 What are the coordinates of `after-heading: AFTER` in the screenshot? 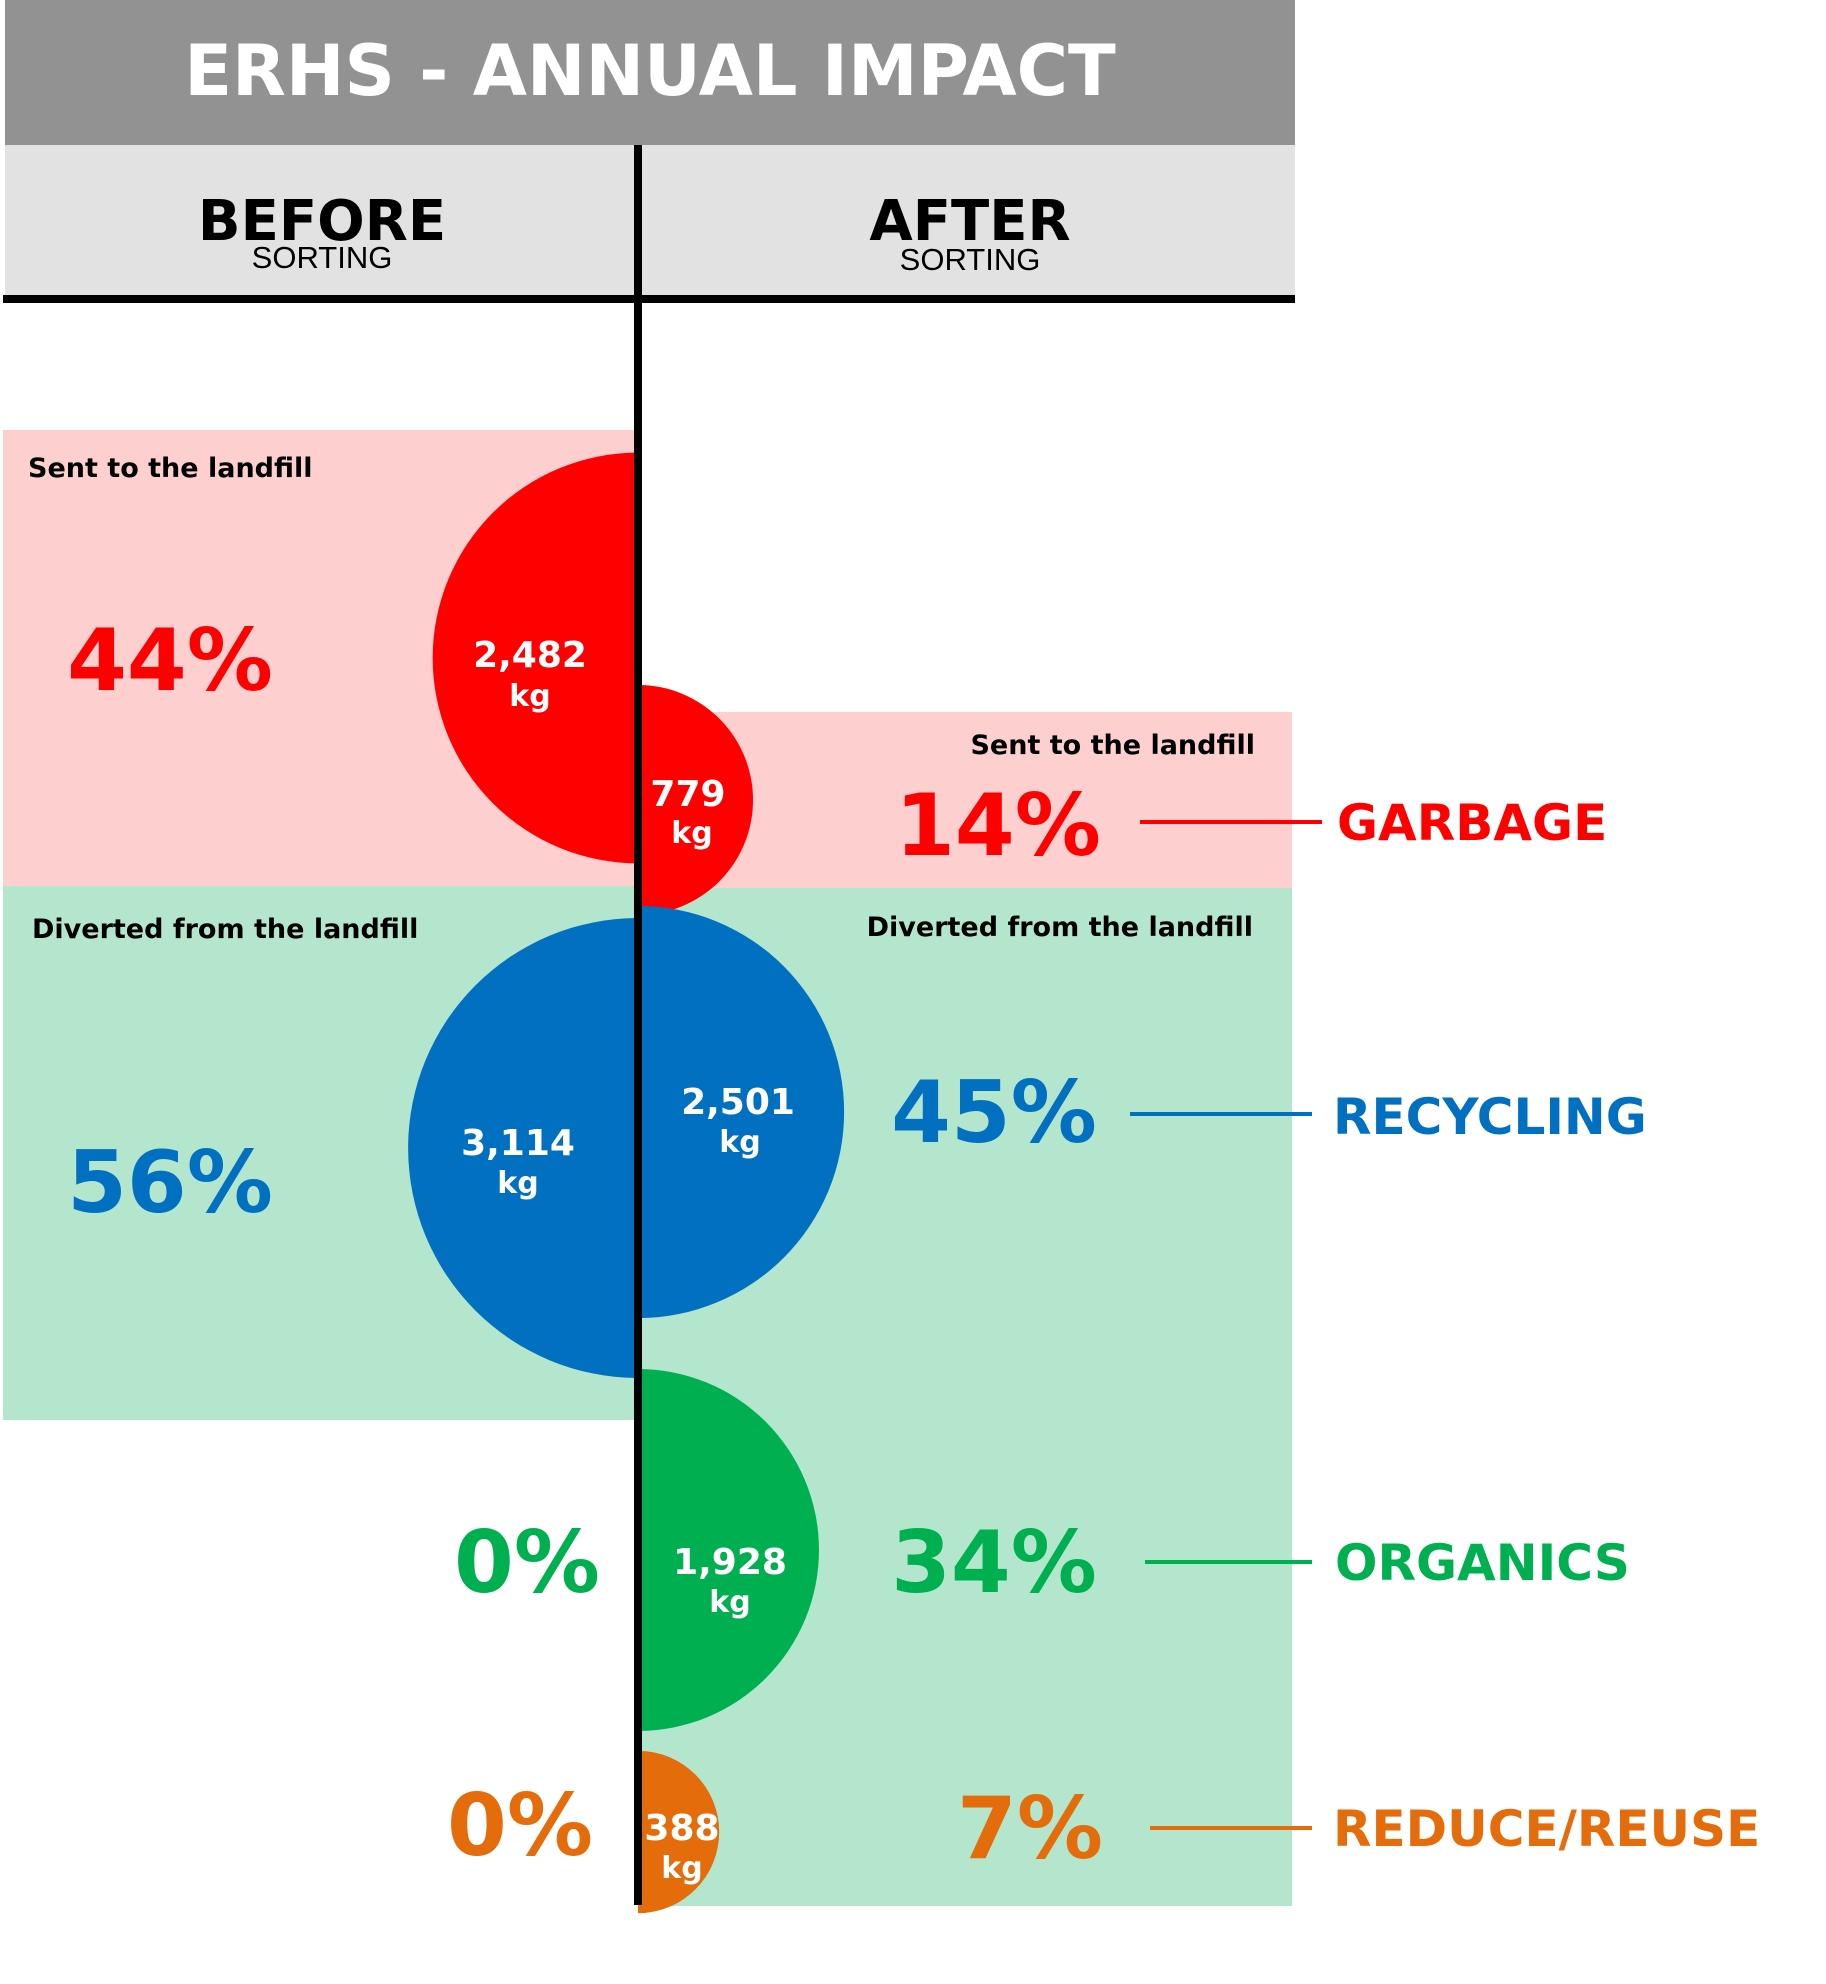 It's located at (969, 221).